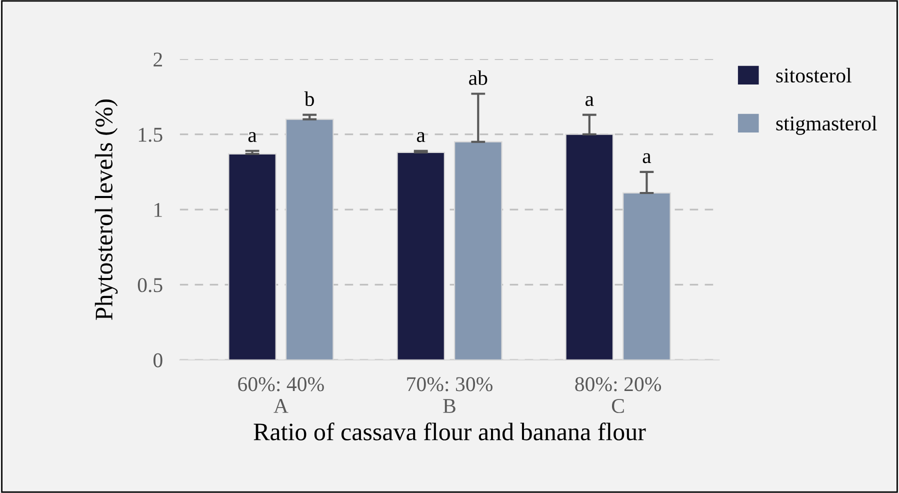 The width and height of the screenshot is (899, 493). Describe the element at coordinates (450, 431) in the screenshot. I see `x-axis-title: Ratio of cassava flour and banana flour` at that location.